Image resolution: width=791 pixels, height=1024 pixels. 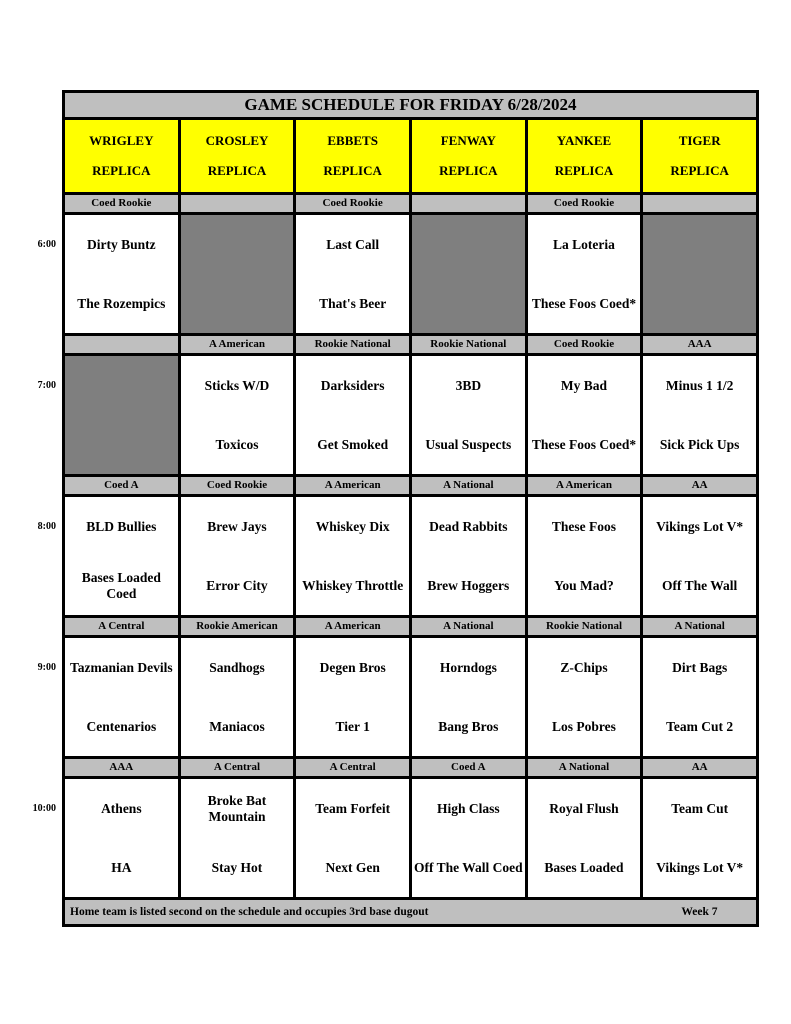 What do you see at coordinates (584, 244) in the screenshot?
I see `away-team: La Loteria` at bounding box center [584, 244].